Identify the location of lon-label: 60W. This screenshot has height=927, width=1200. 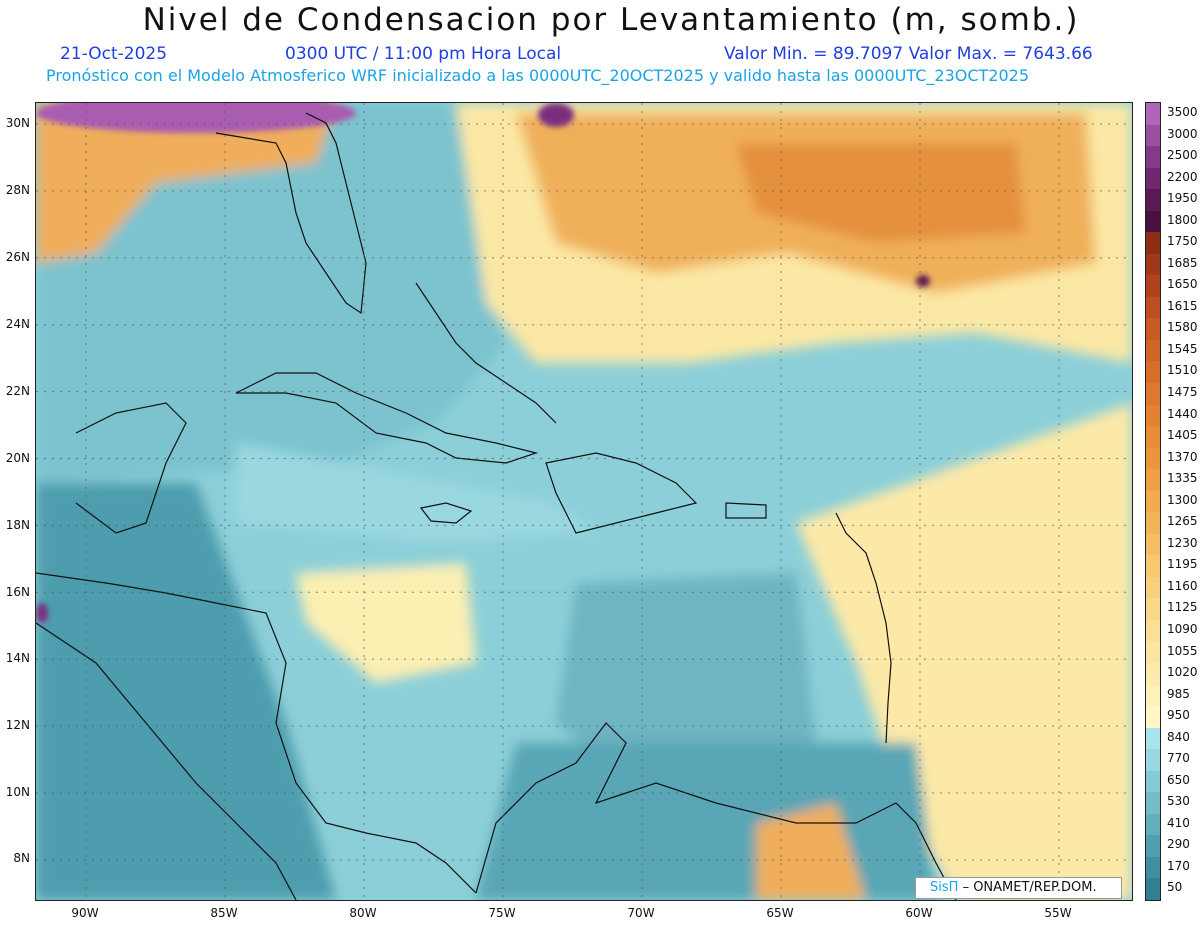
(919, 913).